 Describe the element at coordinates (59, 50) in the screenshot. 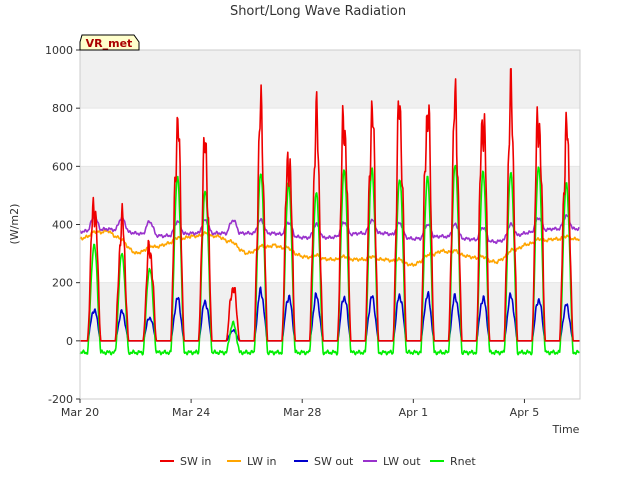

I see `y-tick-label: 1000` at that location.